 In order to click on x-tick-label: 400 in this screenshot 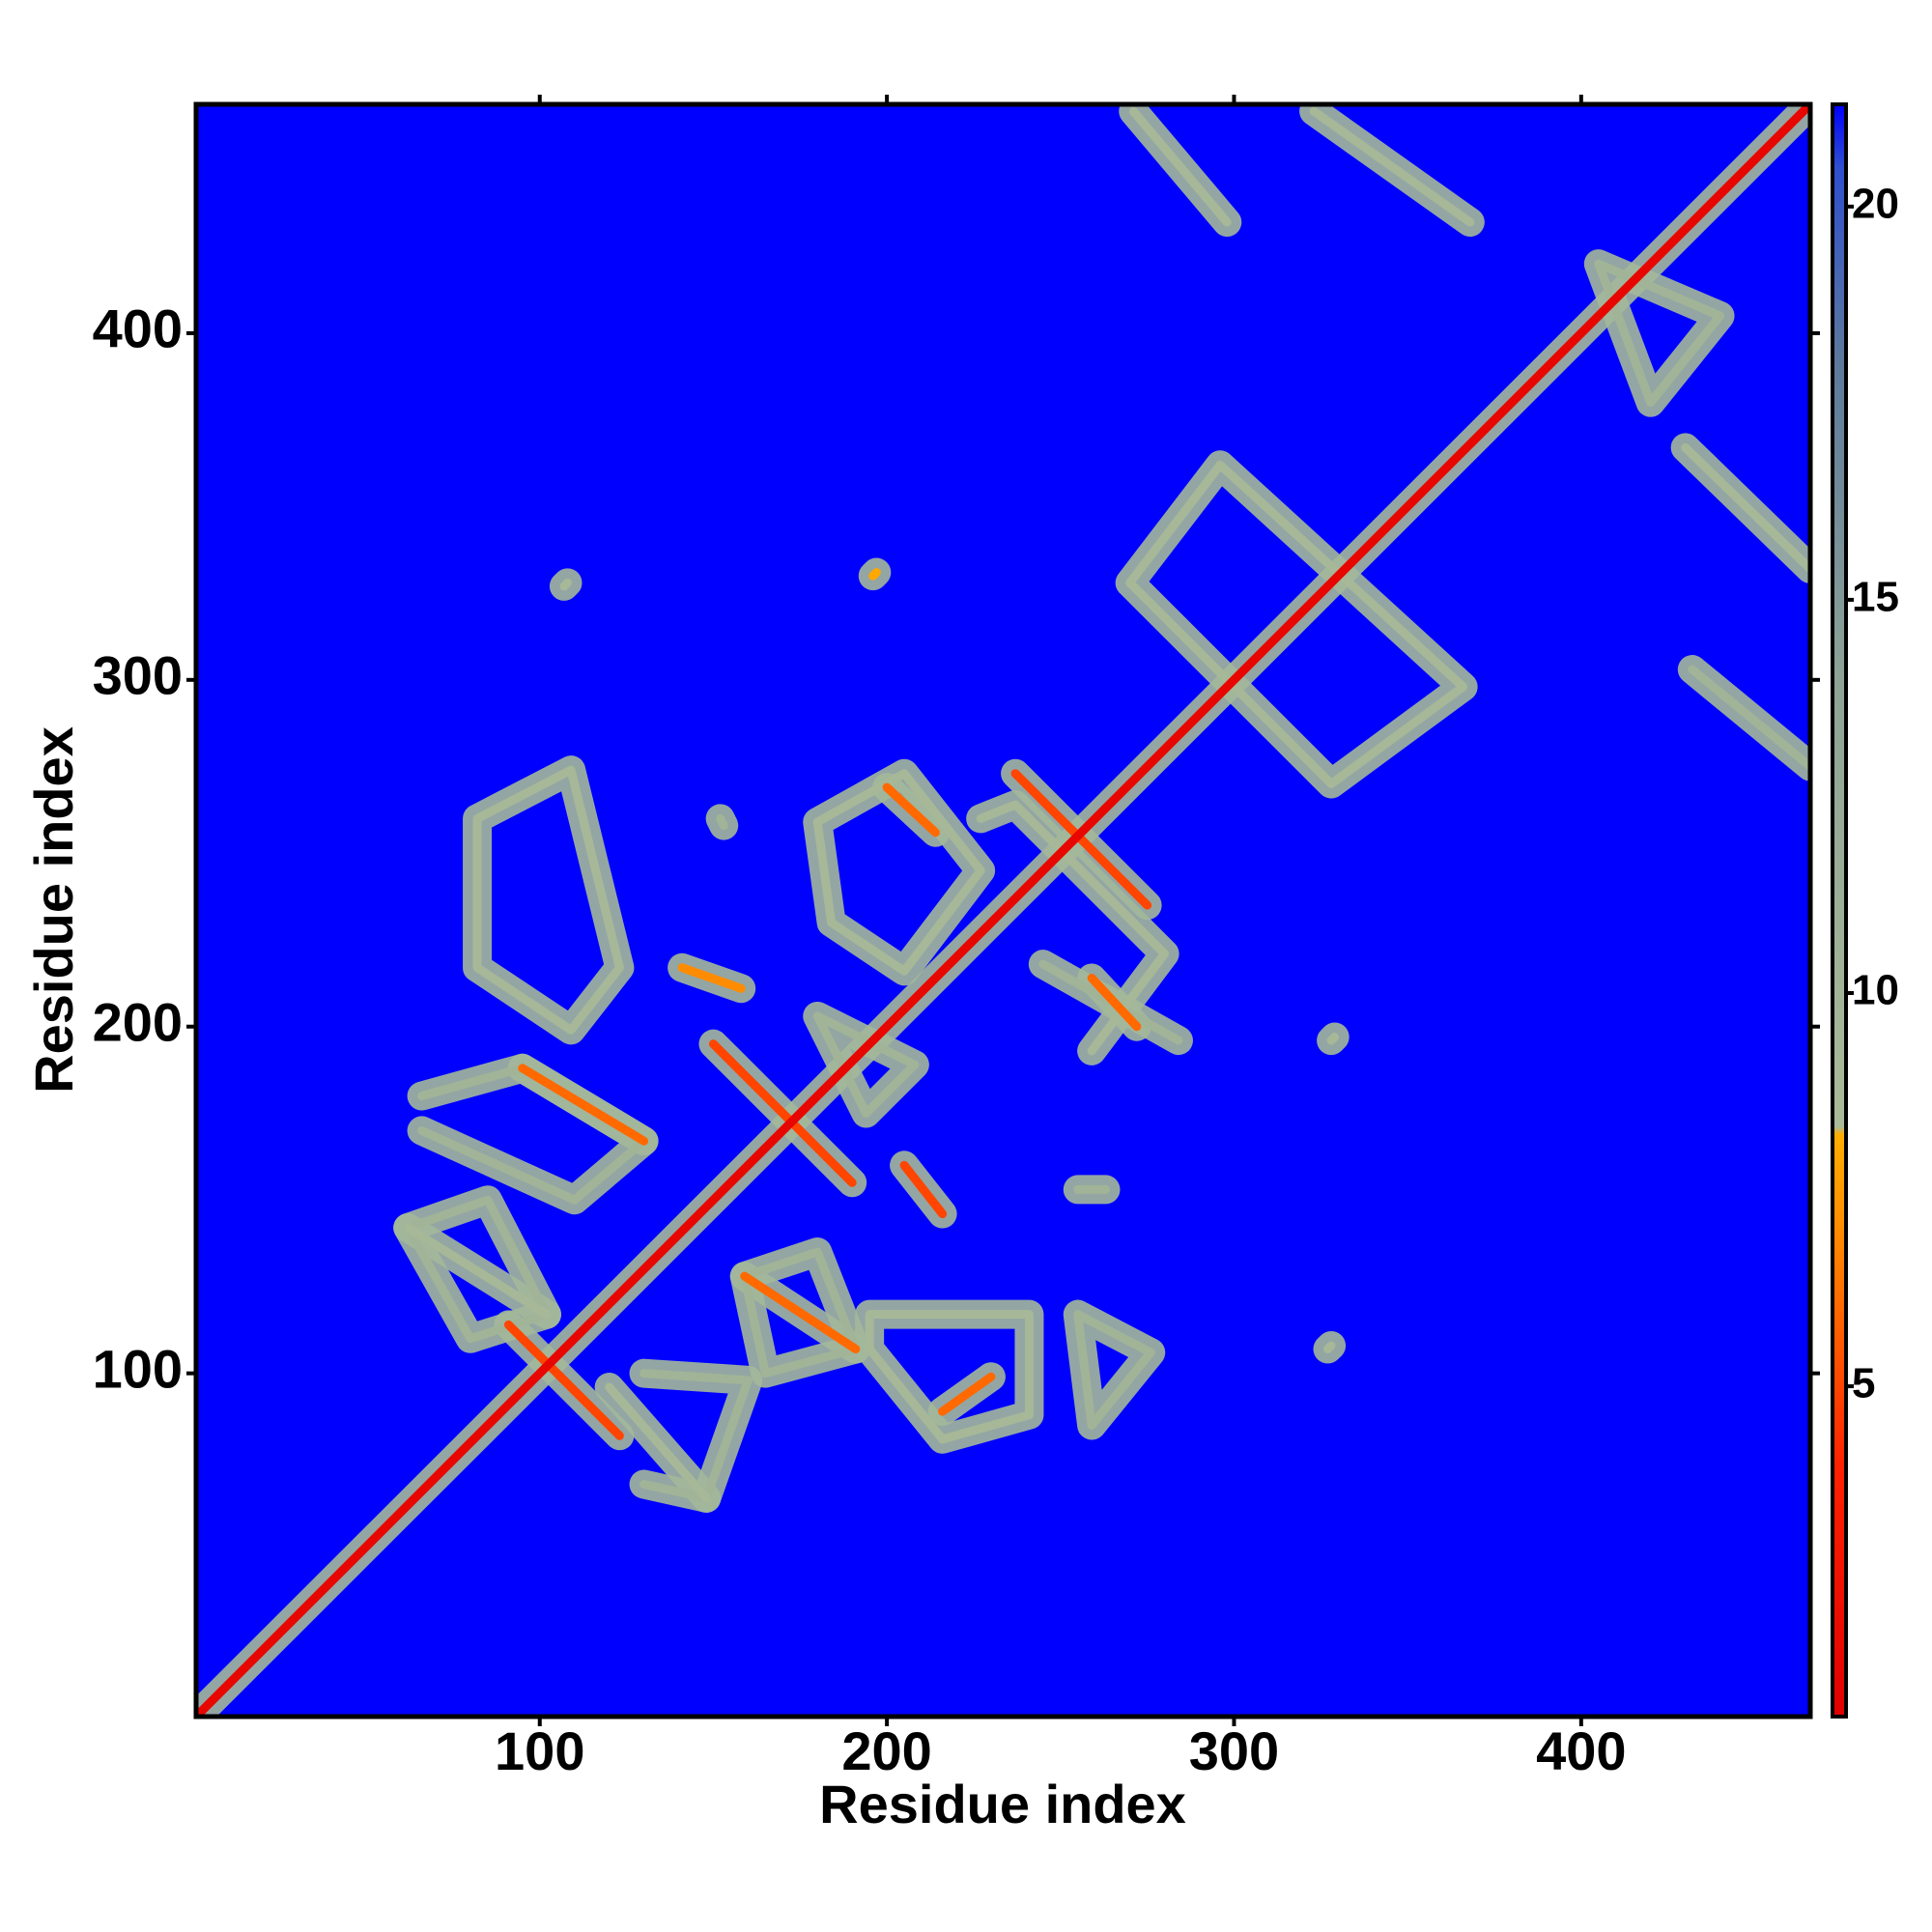, I will do `click(1581, 1750)`.